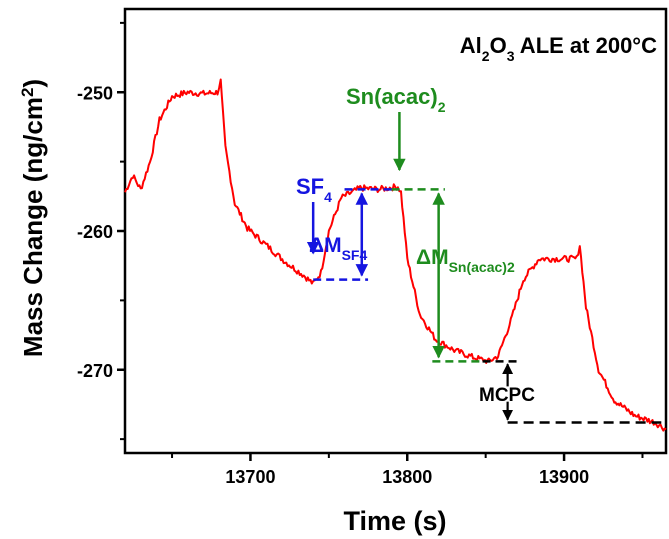 The height and width of the screenshot is (539, 669). I want to click on x-axis: 13700 13800 13900, so click(407, 470).